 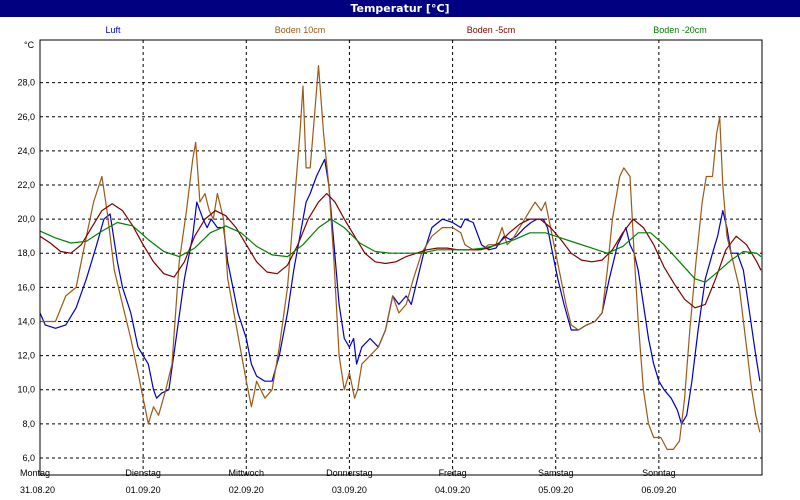 What do you see at coordinates (26, 287) in the screenshot?
I see `y-tick-label: 16,0` at bounding box center [26, 287].